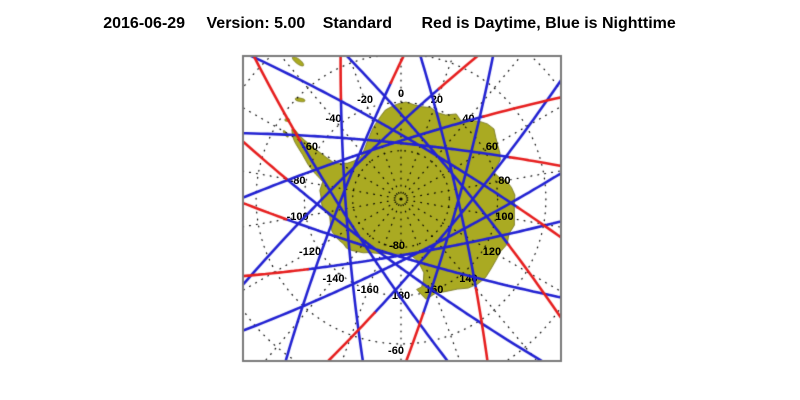 The image size is (800, 400). Describe the element at coordinates (437, 100) in the screenshot. I see `longitude-label-20: 20` at that location.